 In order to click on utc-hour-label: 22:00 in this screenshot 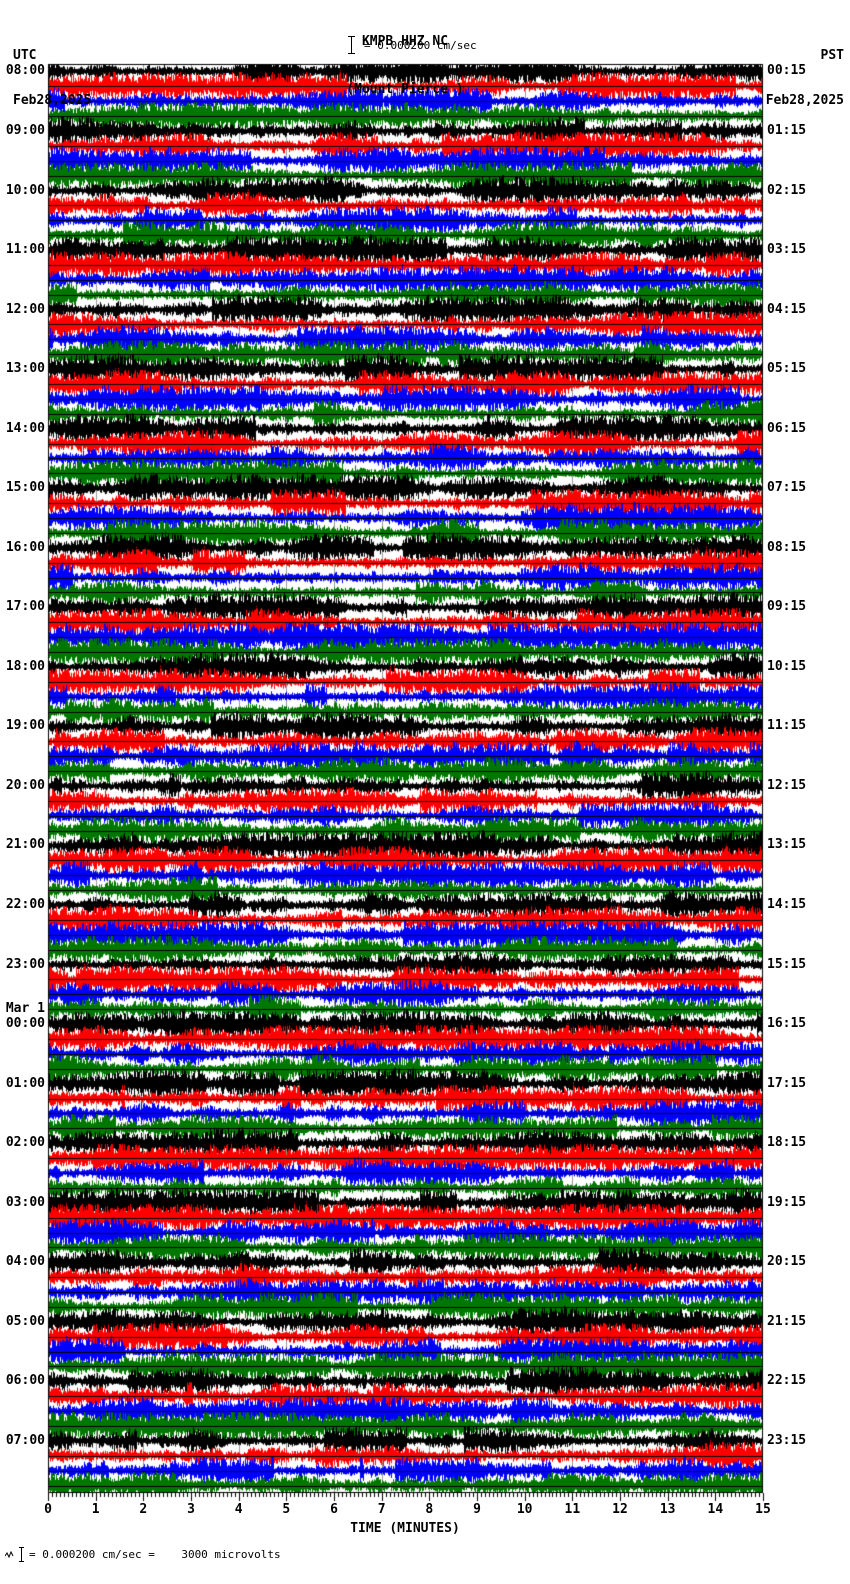, I will do `click(25, 905)`.